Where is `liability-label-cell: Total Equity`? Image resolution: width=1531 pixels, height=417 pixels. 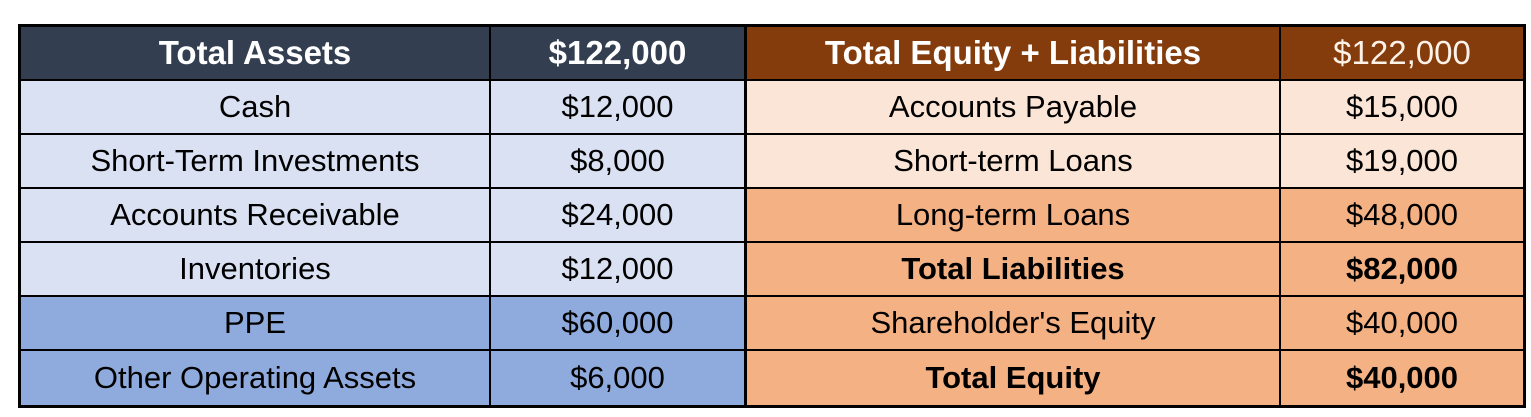 liability-label-cell: Total Equity is located at coordinates (1014, 378).